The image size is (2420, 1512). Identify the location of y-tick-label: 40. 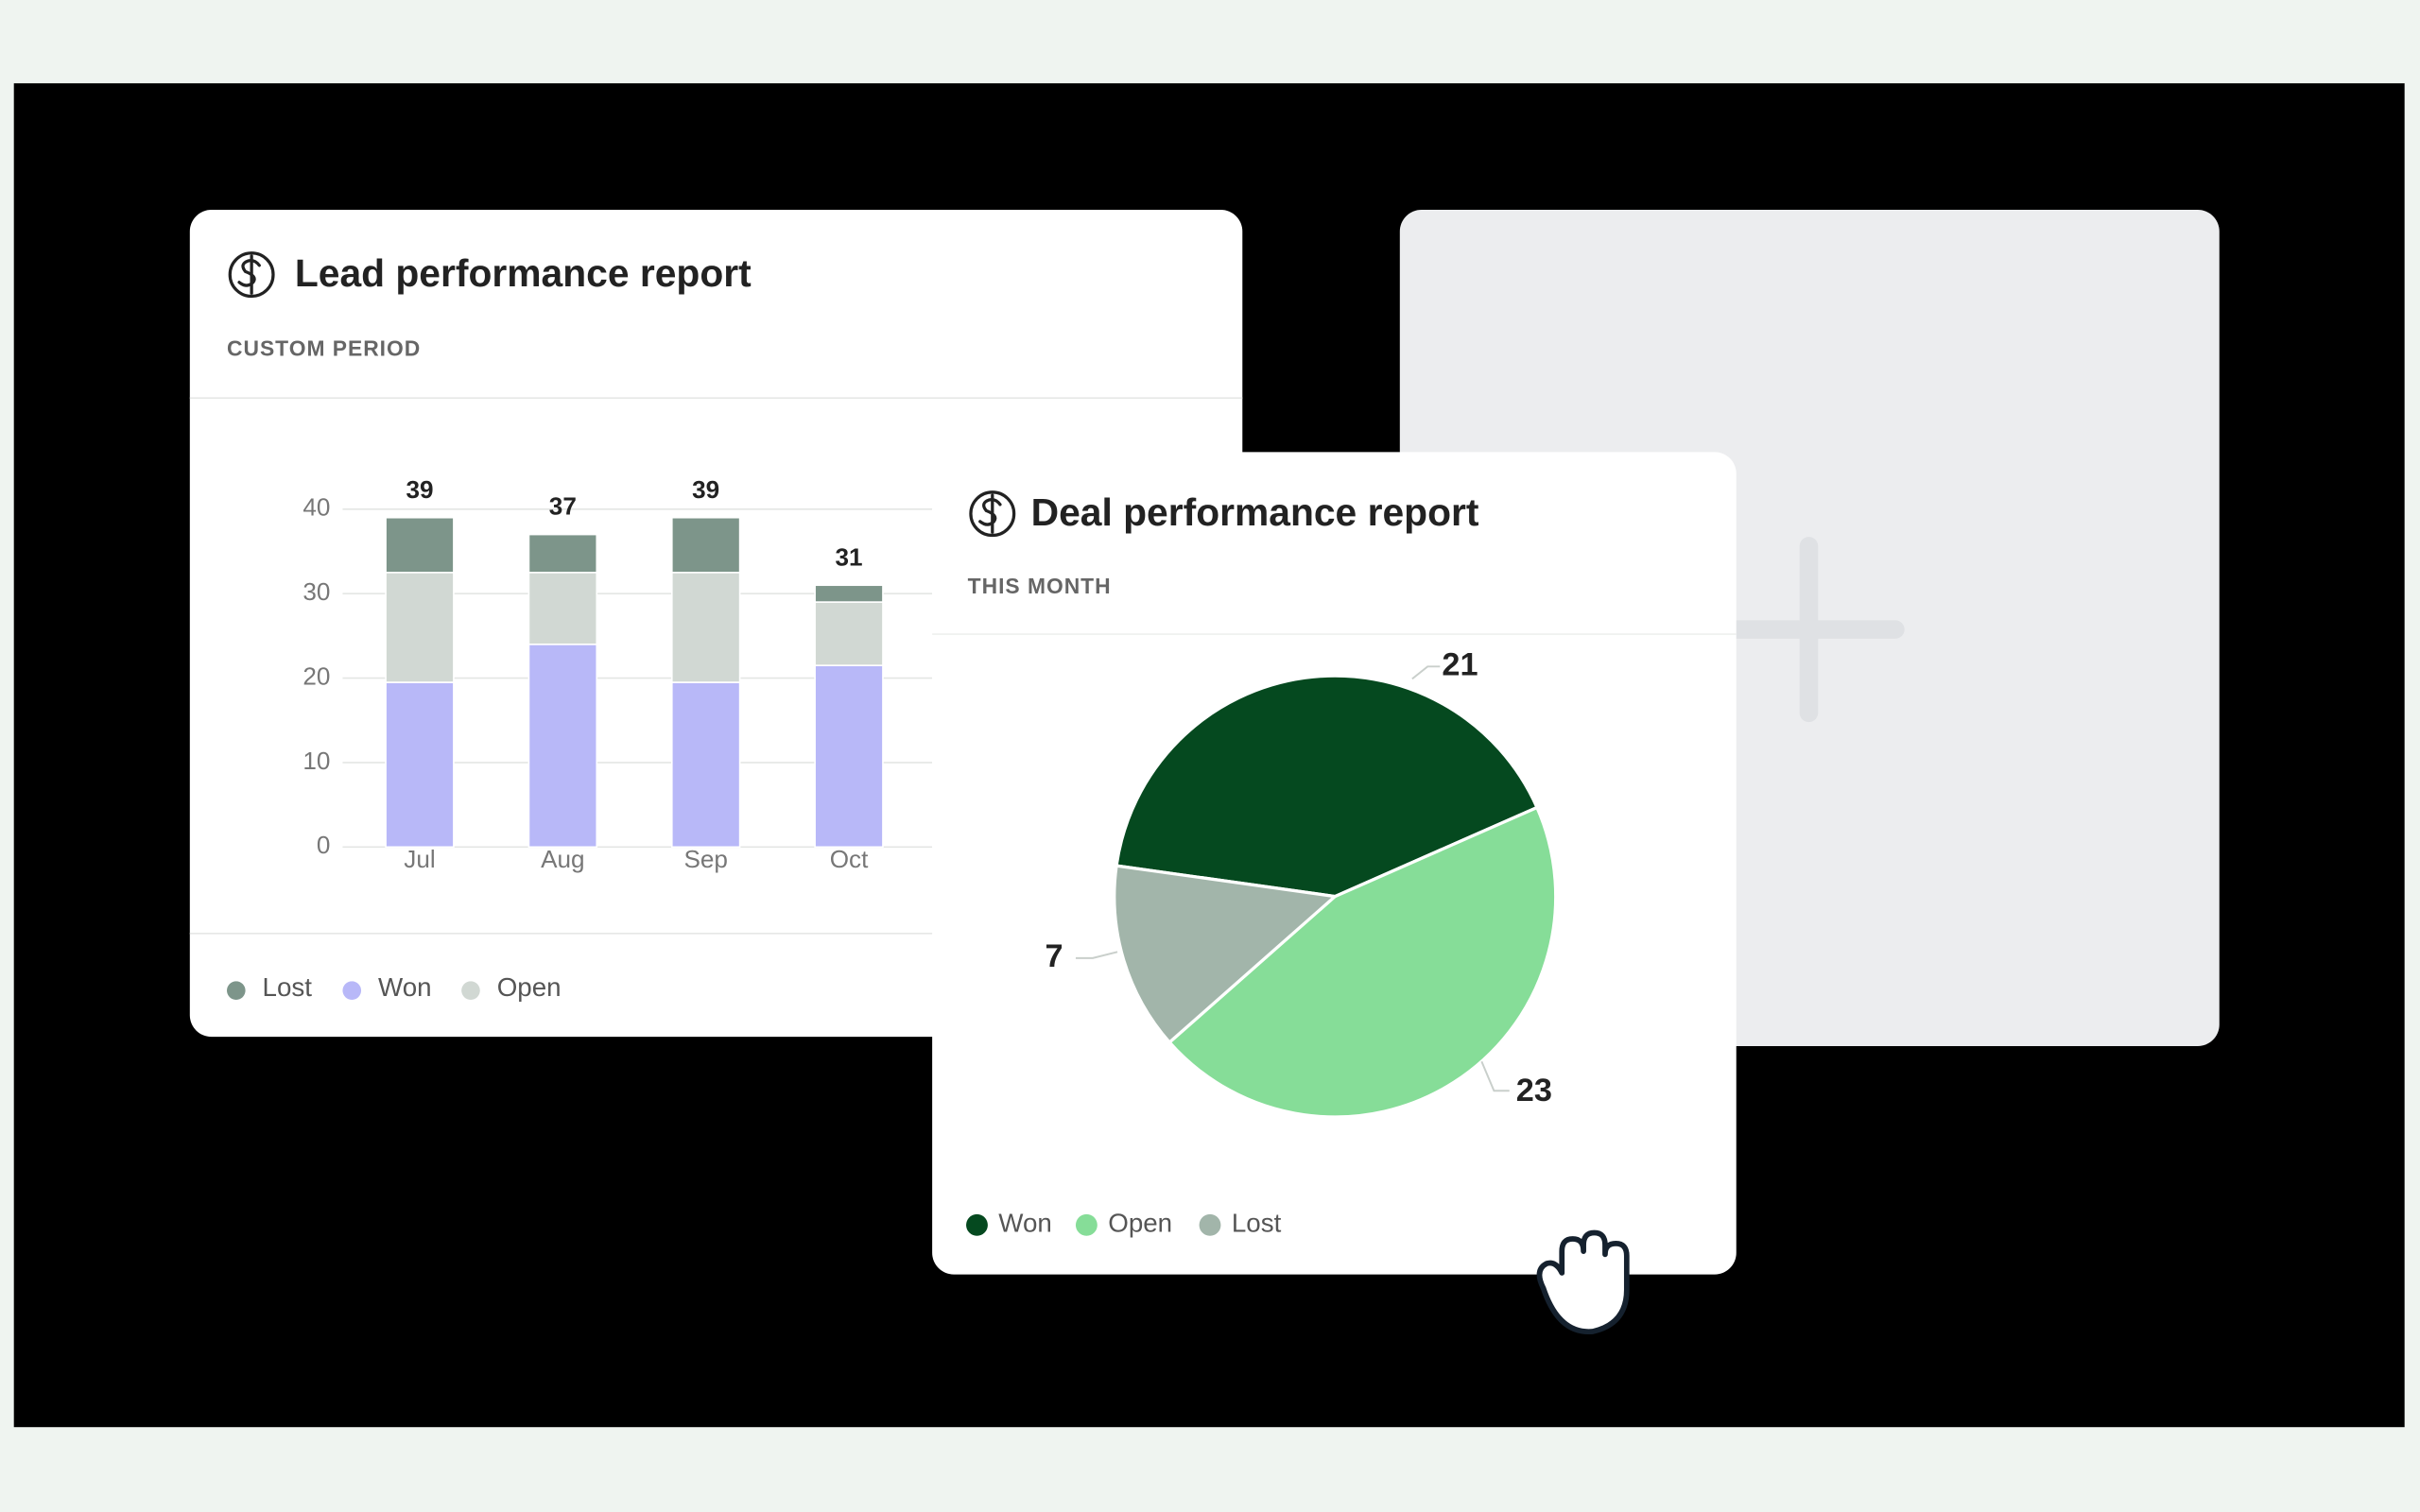
(316, 507).